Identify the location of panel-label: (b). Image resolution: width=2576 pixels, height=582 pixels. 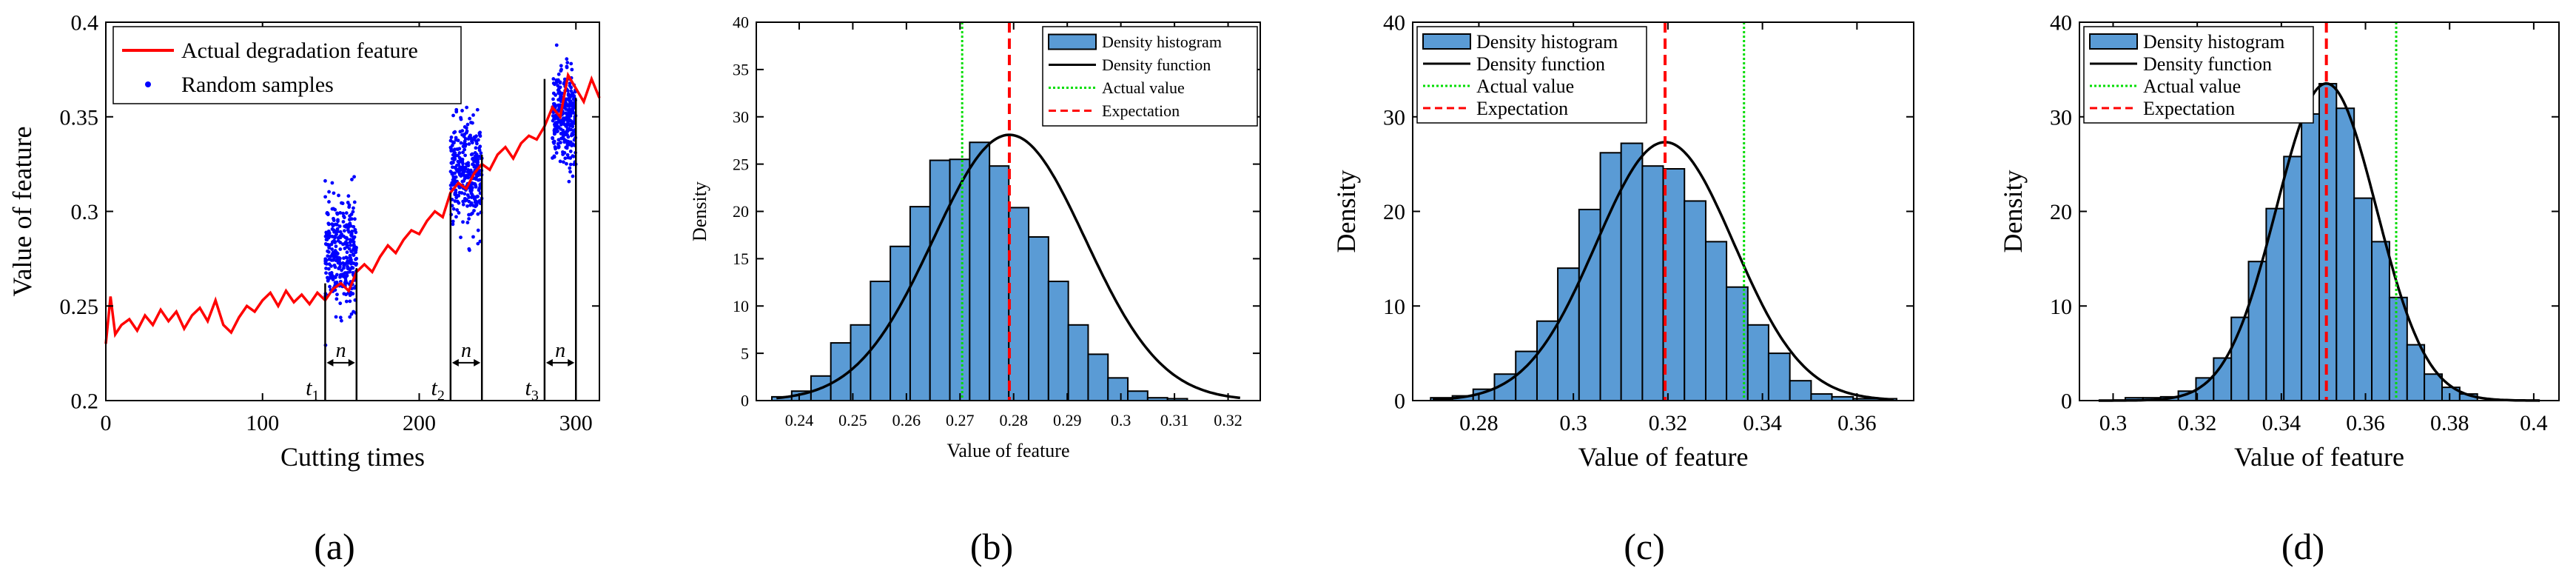
(991, 547).